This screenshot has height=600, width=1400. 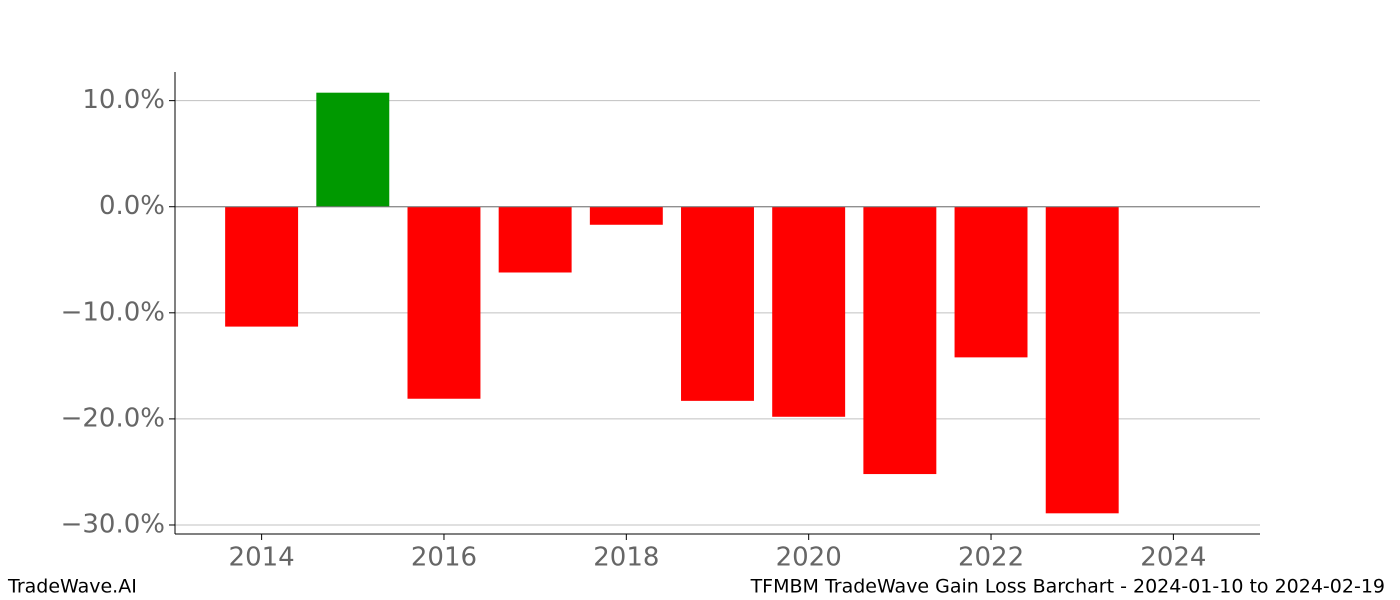 I want to click on y-tick-label: −20.0%, so click(x=113, y=418).